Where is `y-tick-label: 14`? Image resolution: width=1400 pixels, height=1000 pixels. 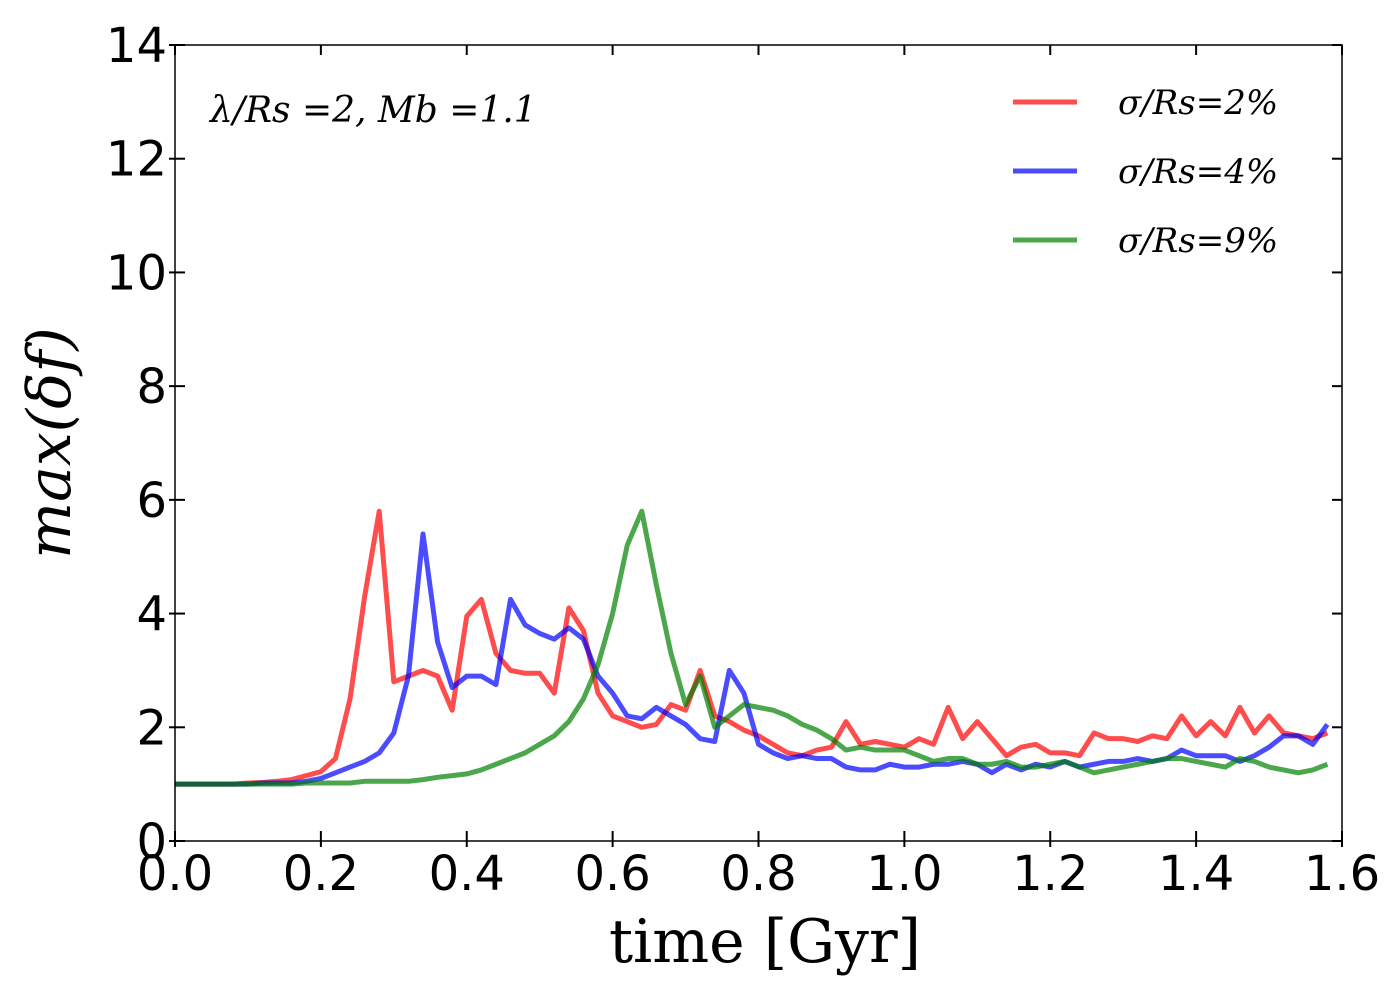
y-tick-label: 14 is located at coordinates (136, 46).